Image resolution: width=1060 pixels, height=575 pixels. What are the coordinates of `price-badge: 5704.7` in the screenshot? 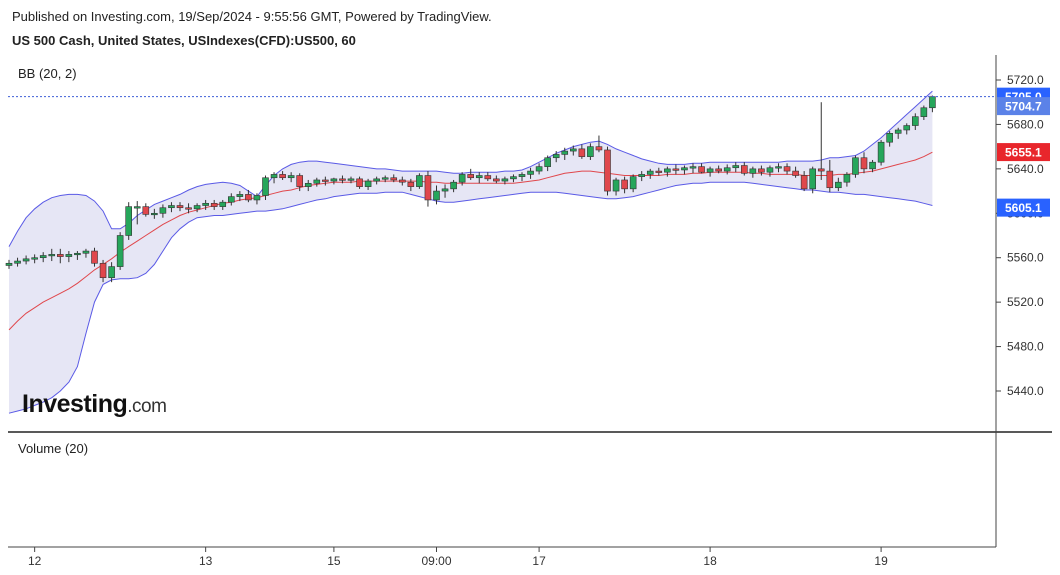 It's located at (1023, 106).